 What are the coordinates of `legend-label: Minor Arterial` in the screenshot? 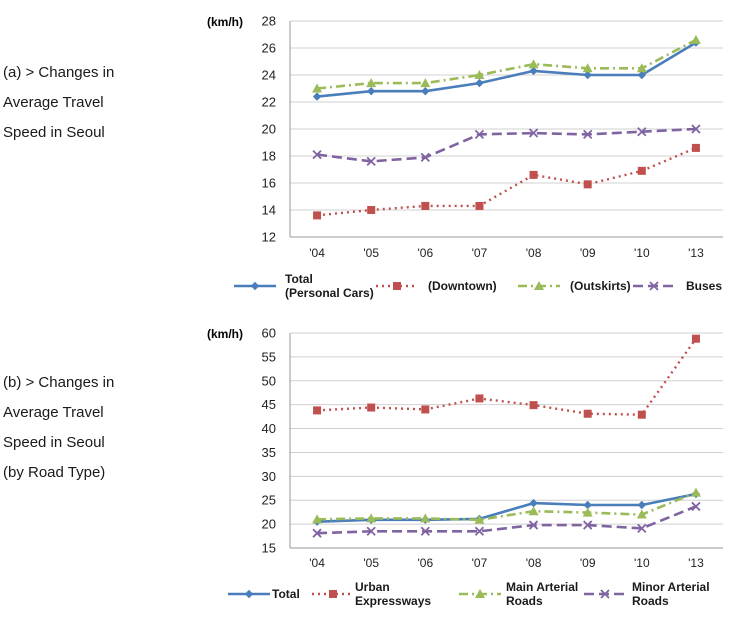 It's located at (671, 587).